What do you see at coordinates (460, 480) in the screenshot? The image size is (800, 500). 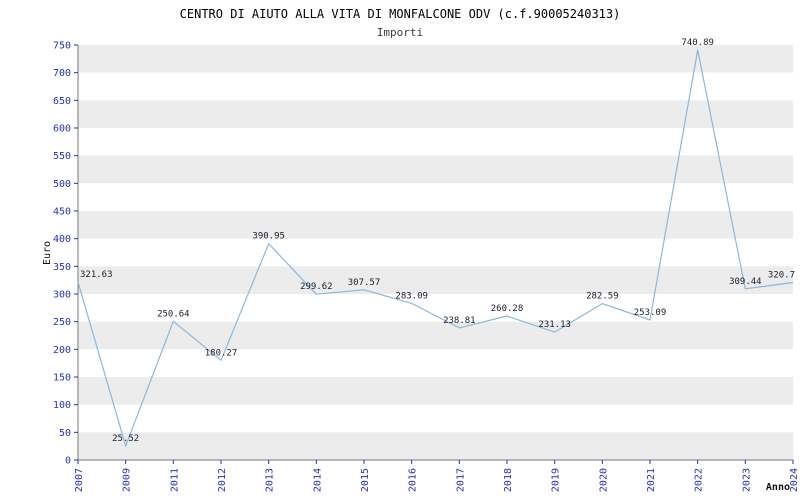 I see `x-tick-label: 2017` at bounding box center [460, 480].